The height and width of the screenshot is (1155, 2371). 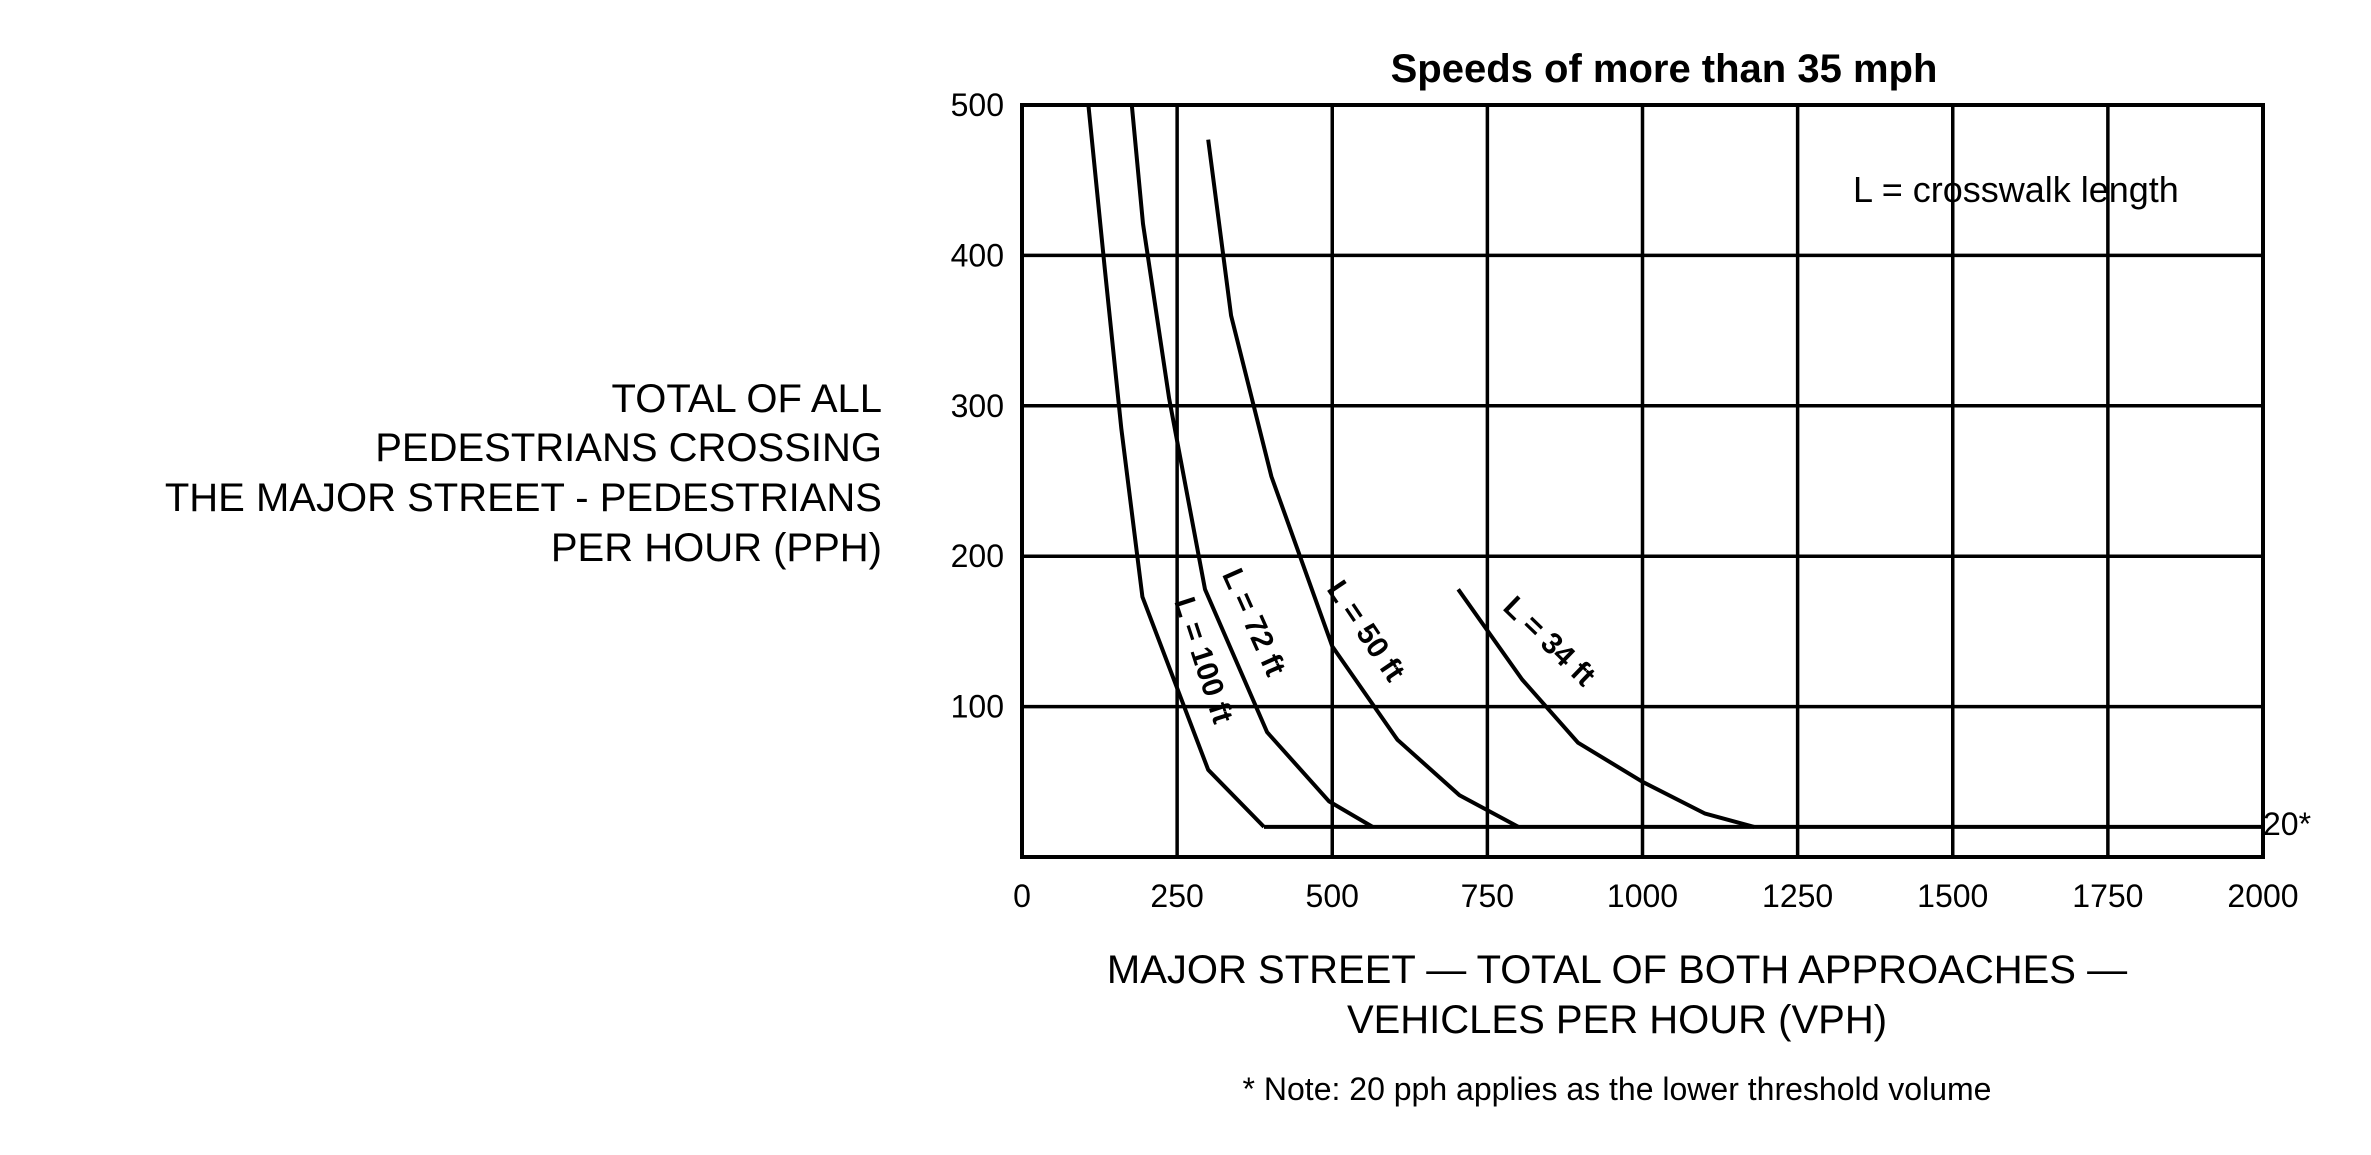 I want to click on y-tick-label: 300, so click(x=977, y=406).